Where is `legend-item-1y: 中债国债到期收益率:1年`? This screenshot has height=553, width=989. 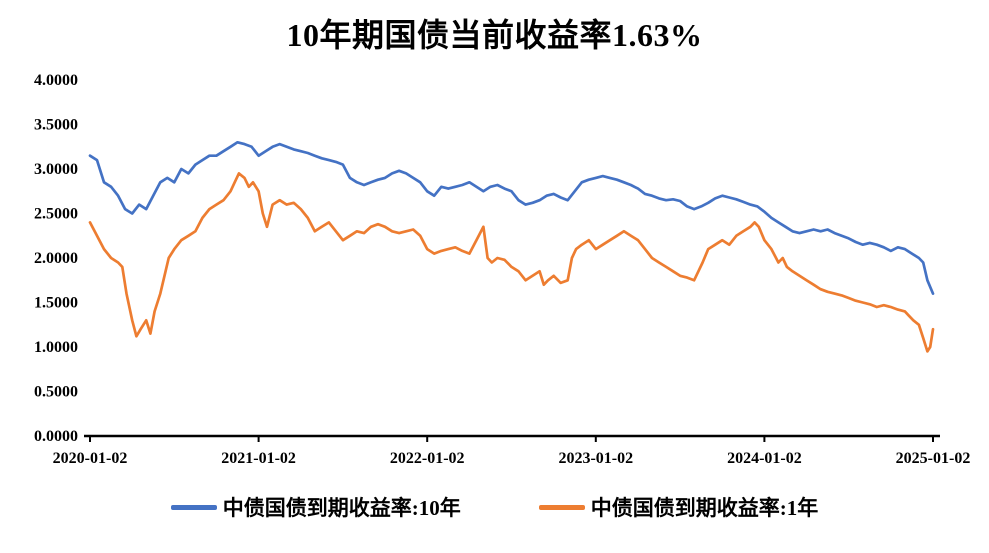
legend-item-1y: 中债国债到期收益率:1年 is located at coordinates (678, 507).